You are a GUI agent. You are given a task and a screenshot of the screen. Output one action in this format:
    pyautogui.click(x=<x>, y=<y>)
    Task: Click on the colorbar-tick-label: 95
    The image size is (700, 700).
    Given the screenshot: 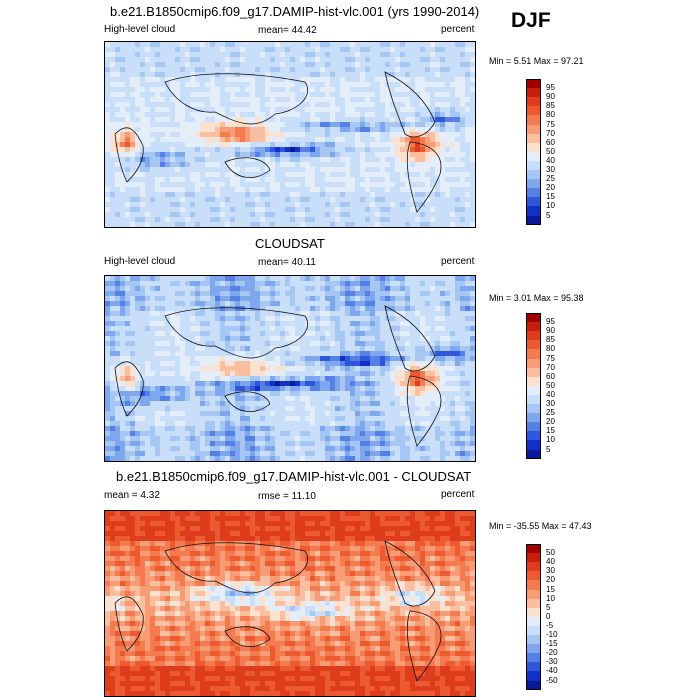 What is the action you would take?
    pyautogui.click(x=550, y=88)
    